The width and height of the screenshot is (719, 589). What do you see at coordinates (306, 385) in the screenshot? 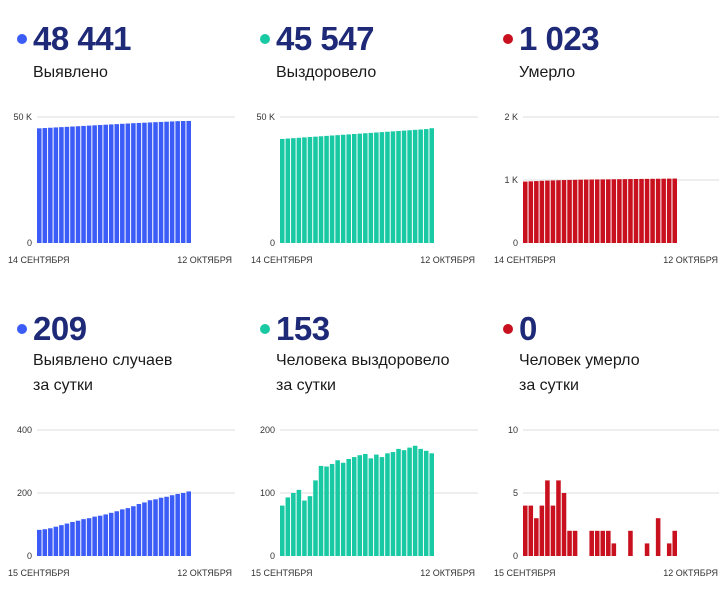
I see `recovered-daily-label-line2: за сутки` at bounding box center [306, 385].